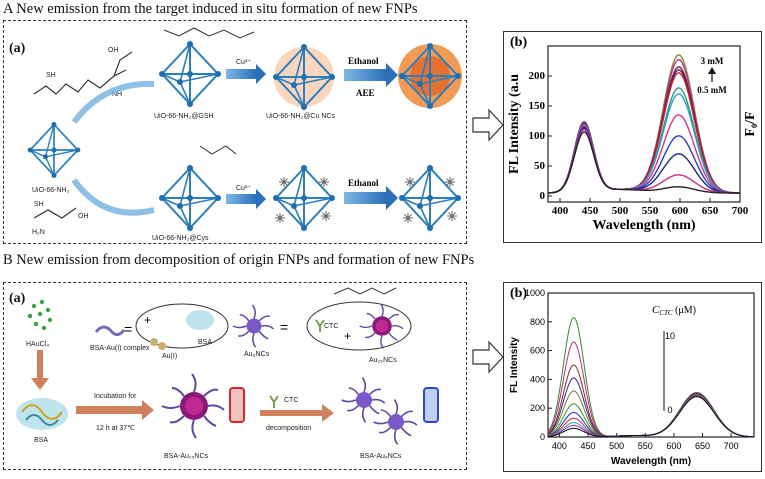 The height and width of the screenshot is (479, 765). Describe the element at coordinates (284, 327) in the screenshot. I see `equals-2: =` at that location.